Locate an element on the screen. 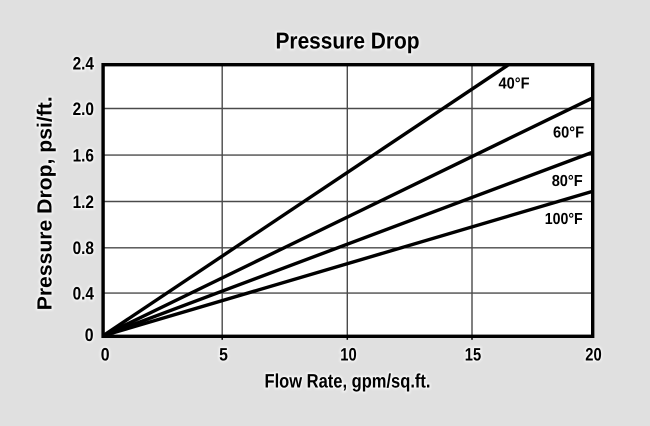 Image resolution: width=650 pixels, height=426 pixels. svg-text: 2.4 is located at coordinates (83, 64).